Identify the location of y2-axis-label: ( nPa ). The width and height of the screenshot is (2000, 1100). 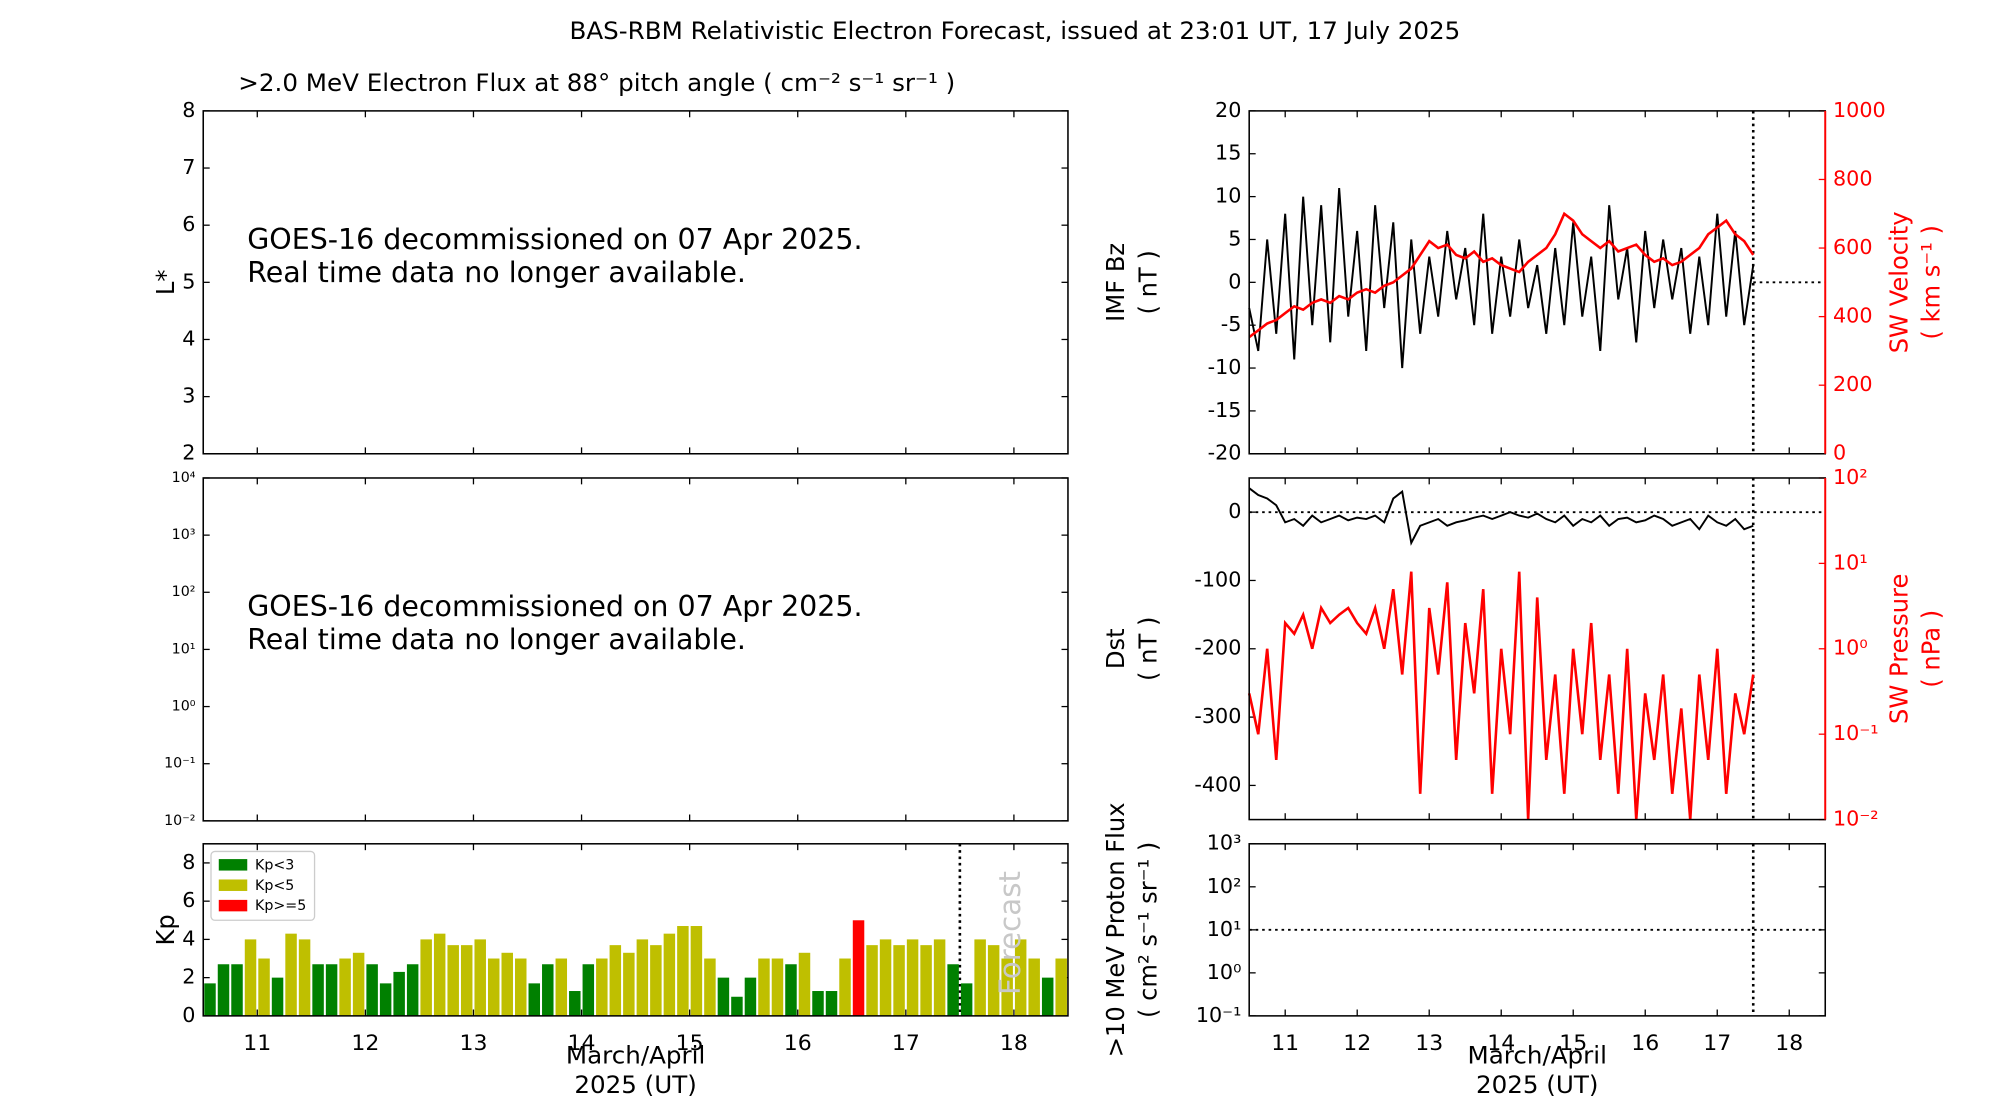
(1931, 649).